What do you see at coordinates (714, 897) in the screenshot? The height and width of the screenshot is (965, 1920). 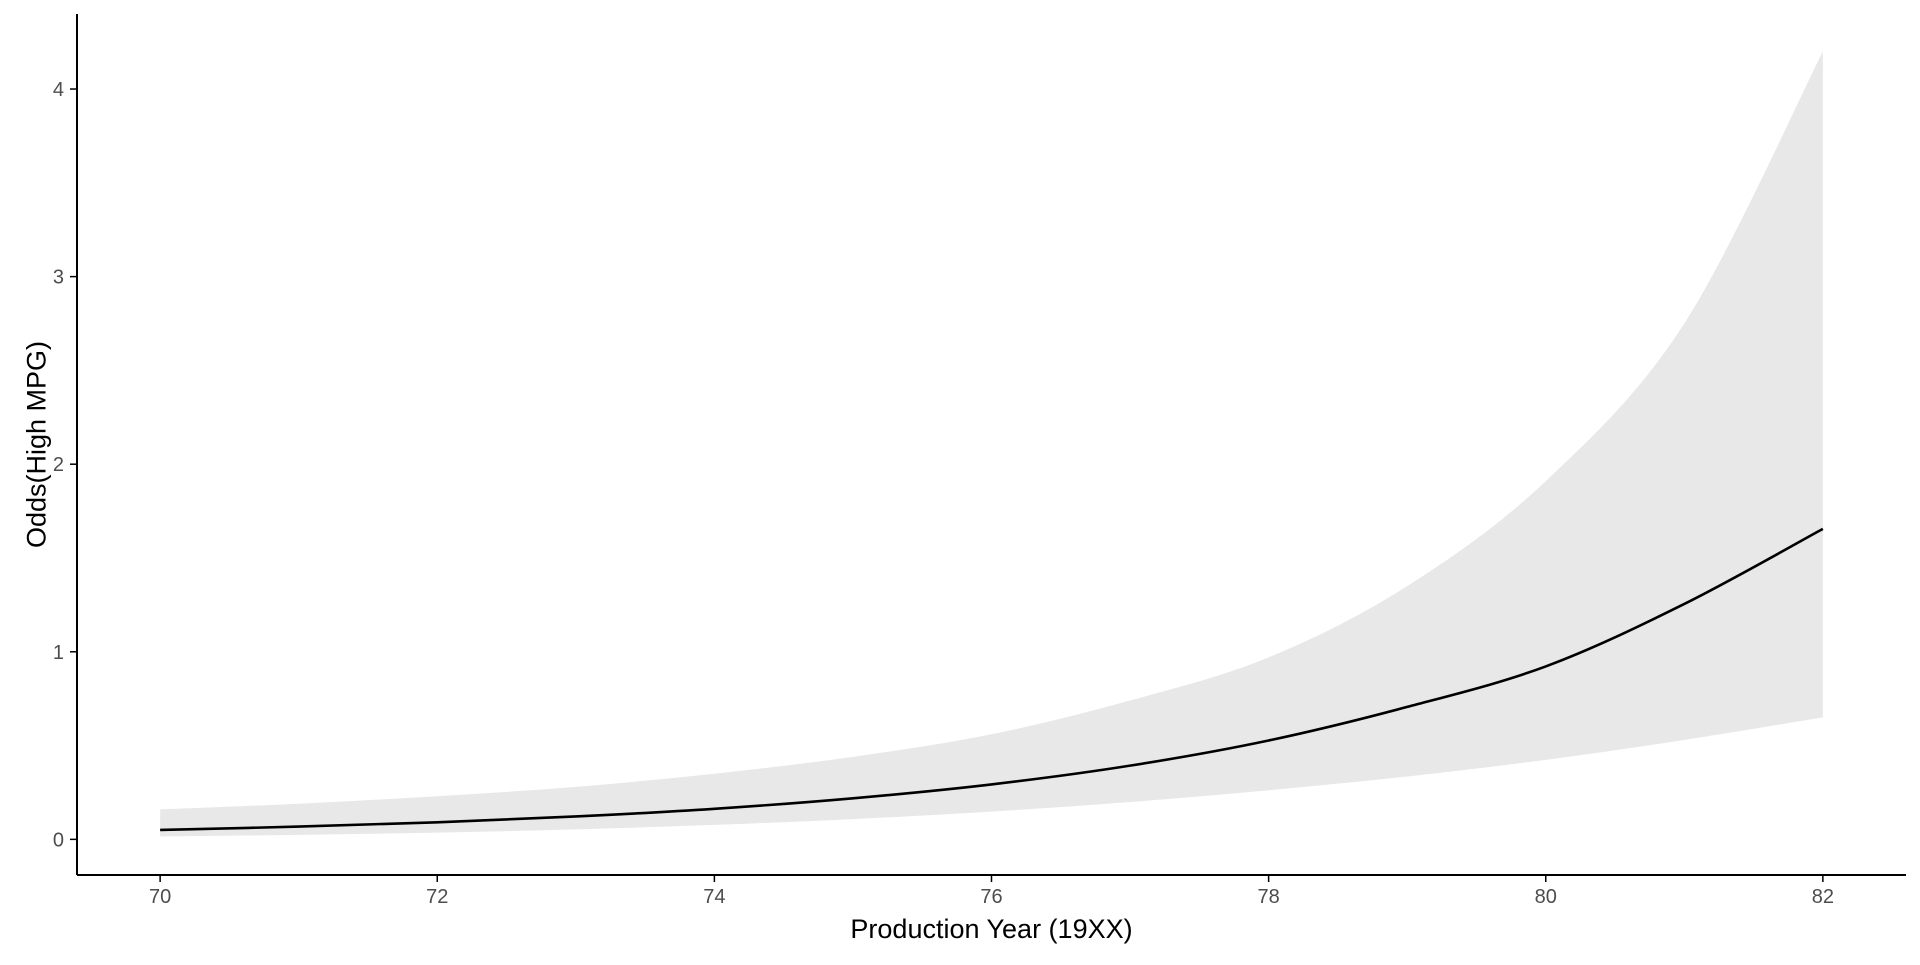 I see `x-tick-label: 74` at bounding box center [714, 897].